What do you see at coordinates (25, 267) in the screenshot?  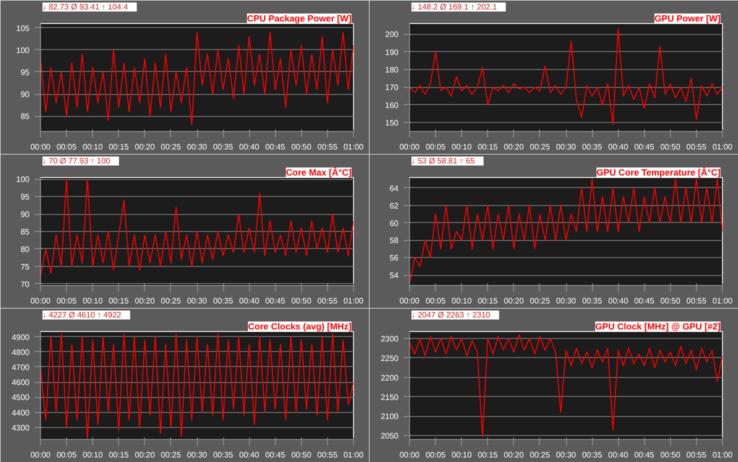 I see `y-tick-label: 75` at bounding box center [25, 267].